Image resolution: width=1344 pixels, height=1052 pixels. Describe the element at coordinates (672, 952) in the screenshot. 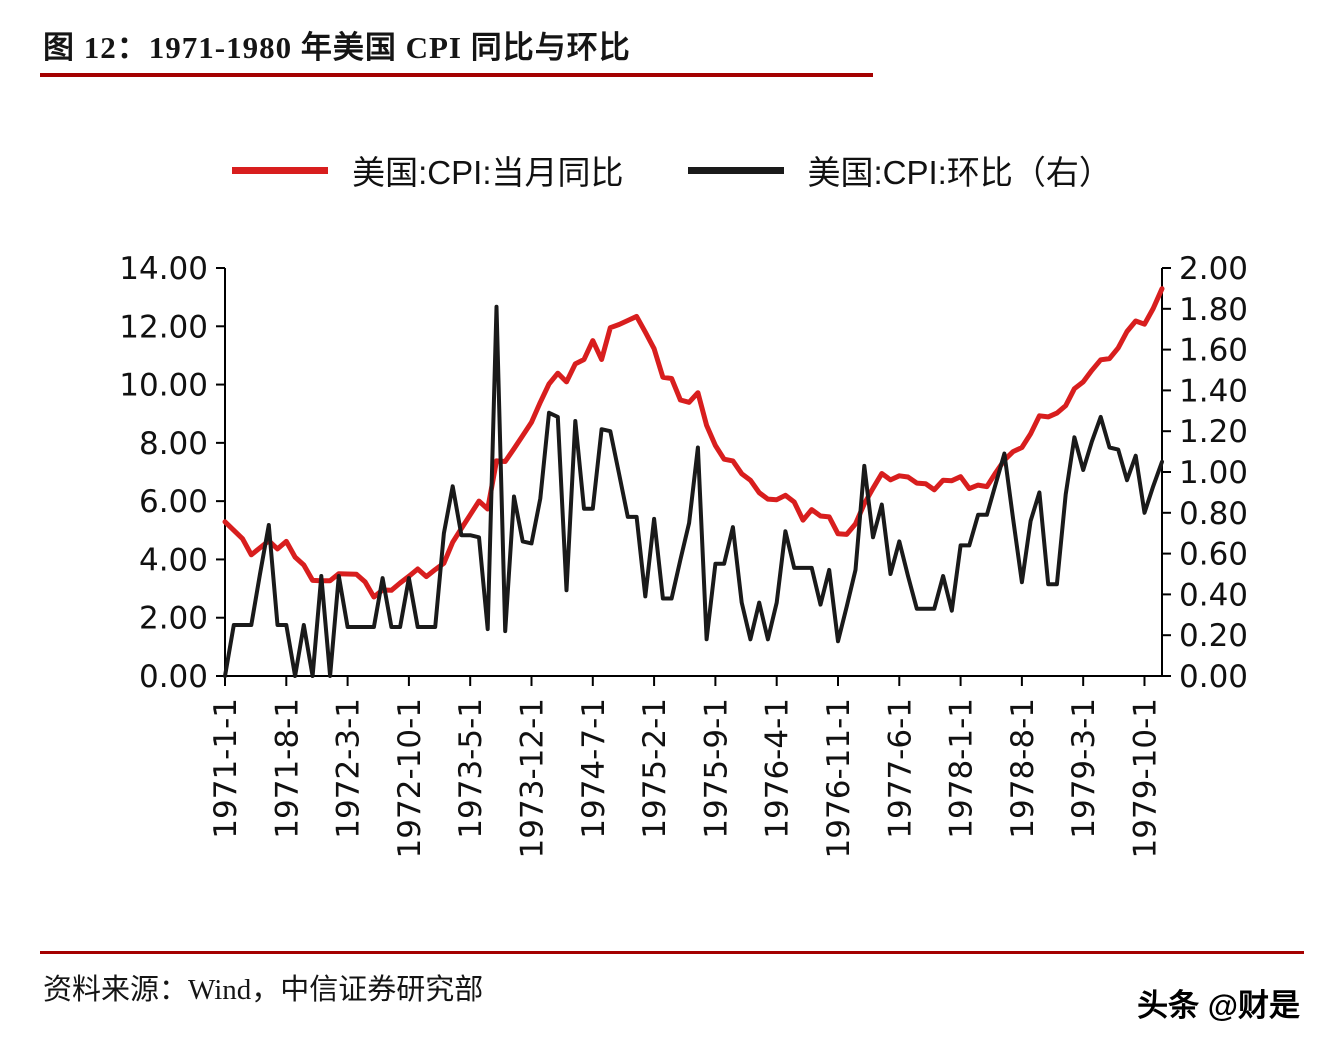

I see `source-rule` at that location.